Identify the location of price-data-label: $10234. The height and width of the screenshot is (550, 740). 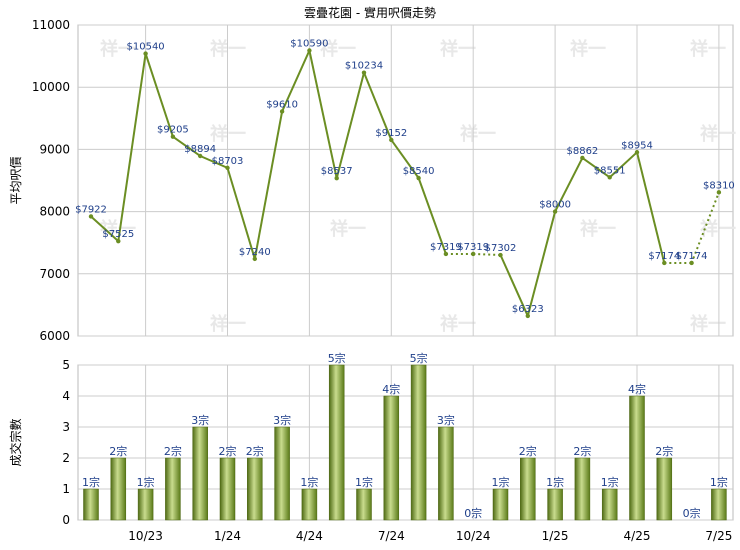
(364, 66).